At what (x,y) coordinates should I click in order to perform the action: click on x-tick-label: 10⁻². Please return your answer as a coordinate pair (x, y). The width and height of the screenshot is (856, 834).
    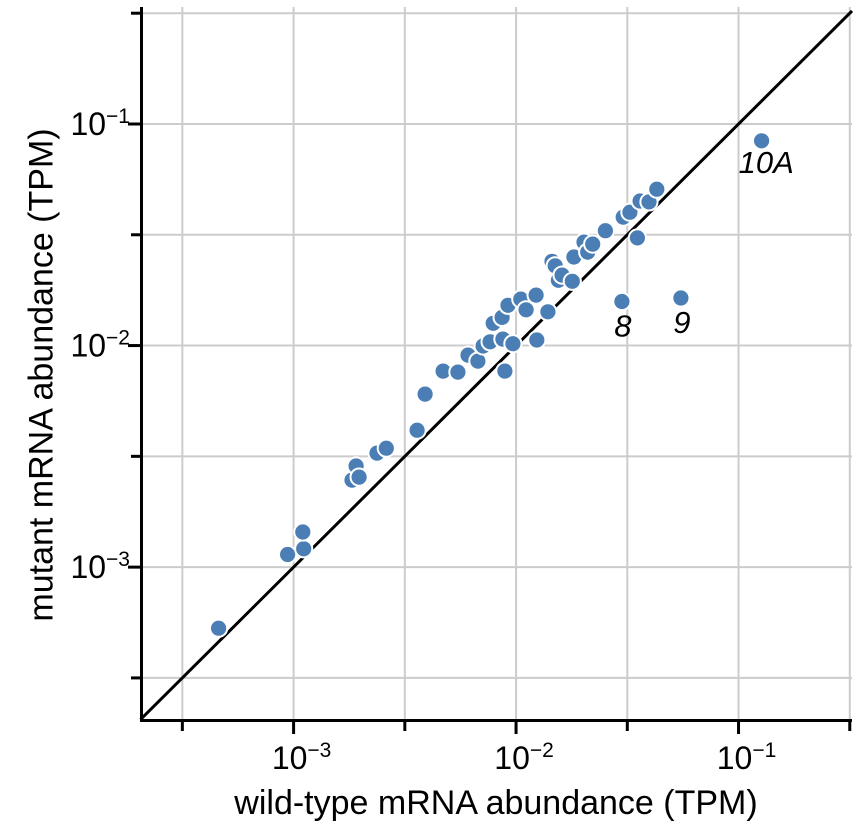
    Looking at the image, I should click on (524, 757).